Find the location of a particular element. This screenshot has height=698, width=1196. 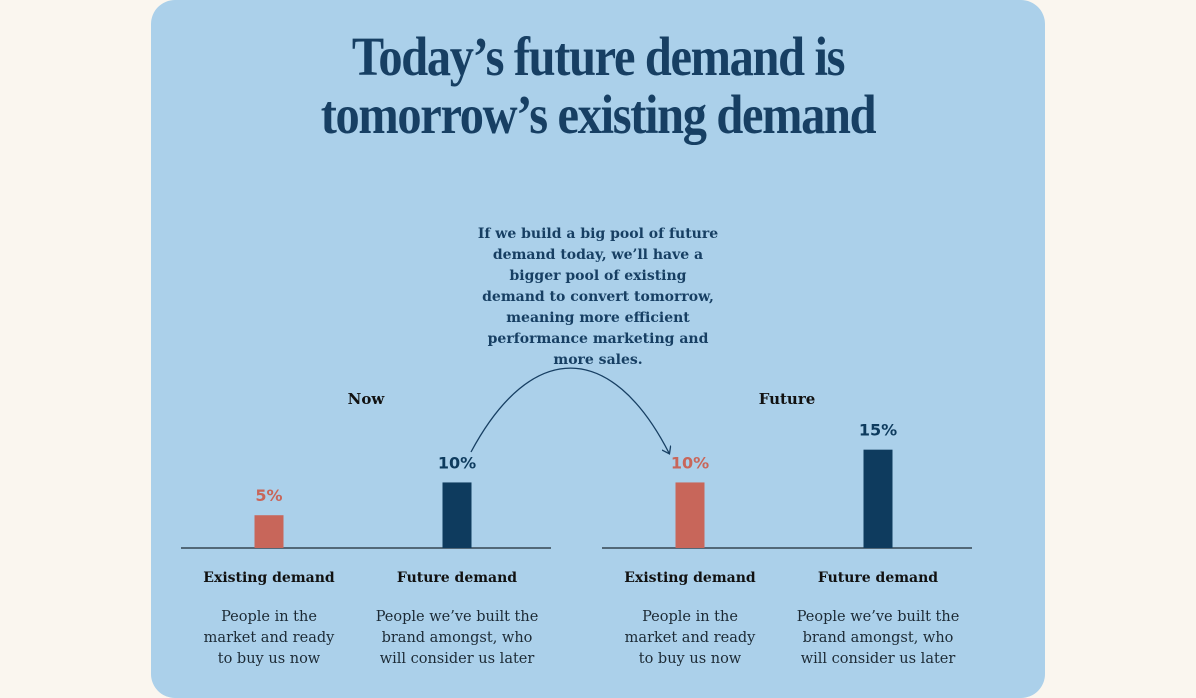

annotation-line: bigger pool of existing is located at coordinates (598, 276).